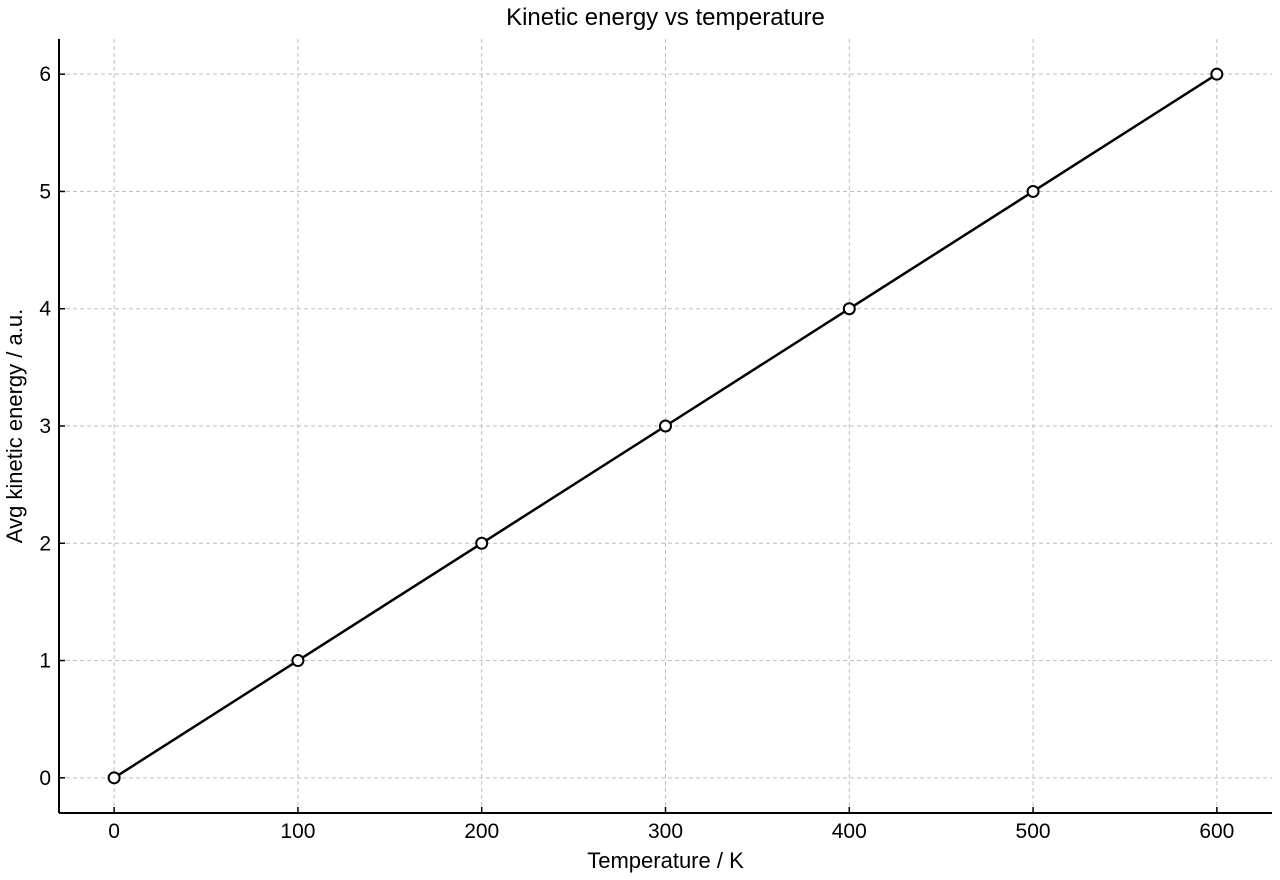 This screenshot has width=1280, height=880. What do you see at coordinates (45, 661) in the screenshot?
I see `y-tick-label: 1` at bounding box center [45, 661].